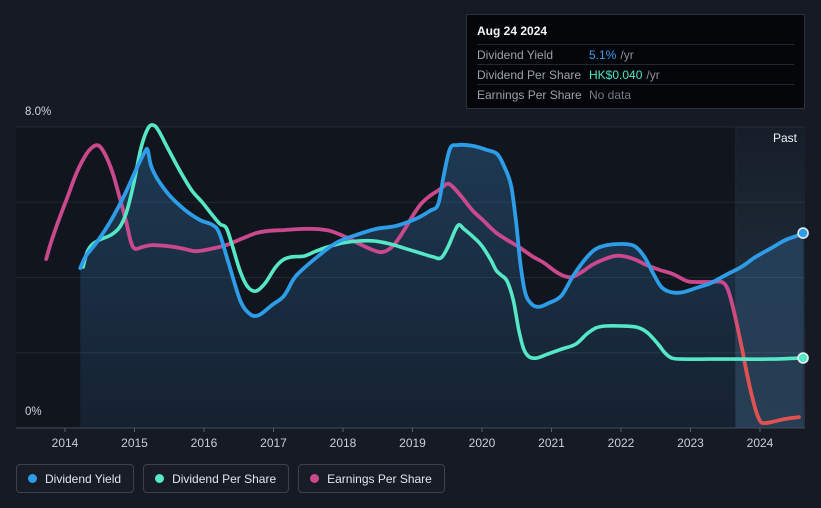 The image size is (821, 508). I want to click on tooltip-label: Dividend Yield, so click(515, 54).